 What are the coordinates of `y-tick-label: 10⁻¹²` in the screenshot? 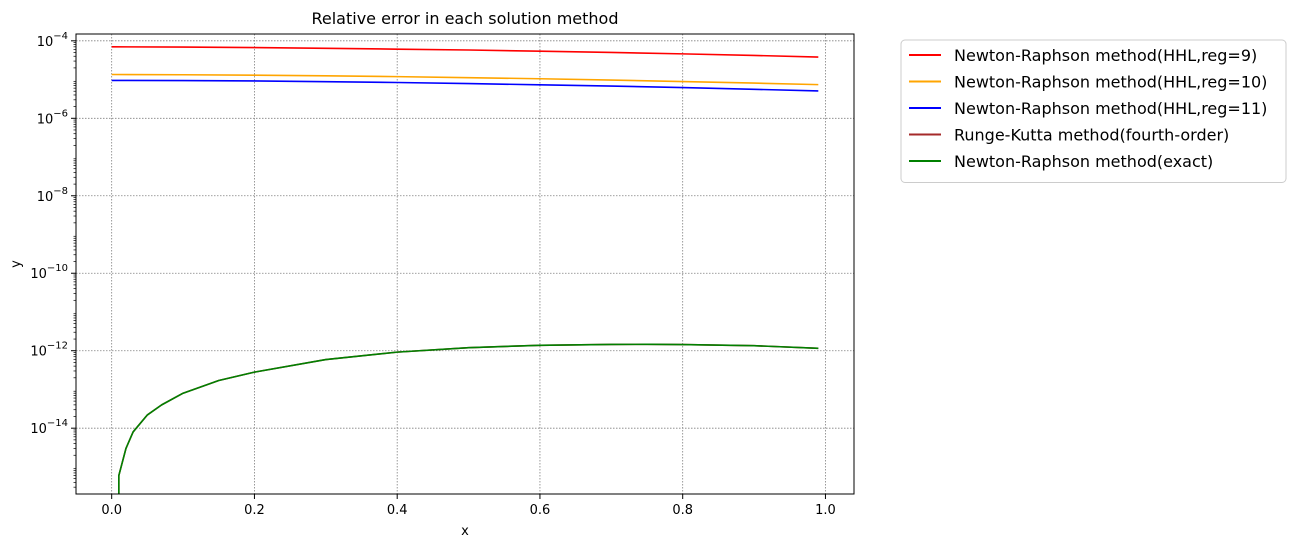 It's located at (49, 350).